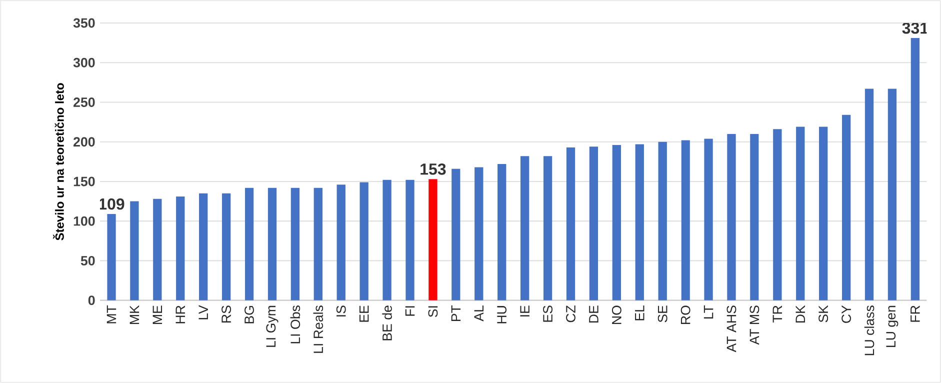 This screenshot has height=383, width=941. Describe the element at coordinates (84, 221) in the screenshot. I see `y-tick-label: 100` at that location.